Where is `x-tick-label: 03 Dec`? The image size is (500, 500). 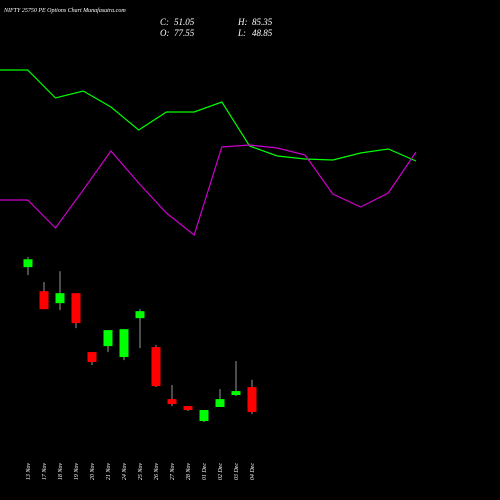 x-tick-label: 03 Dec is located at coordinates (237, 471).